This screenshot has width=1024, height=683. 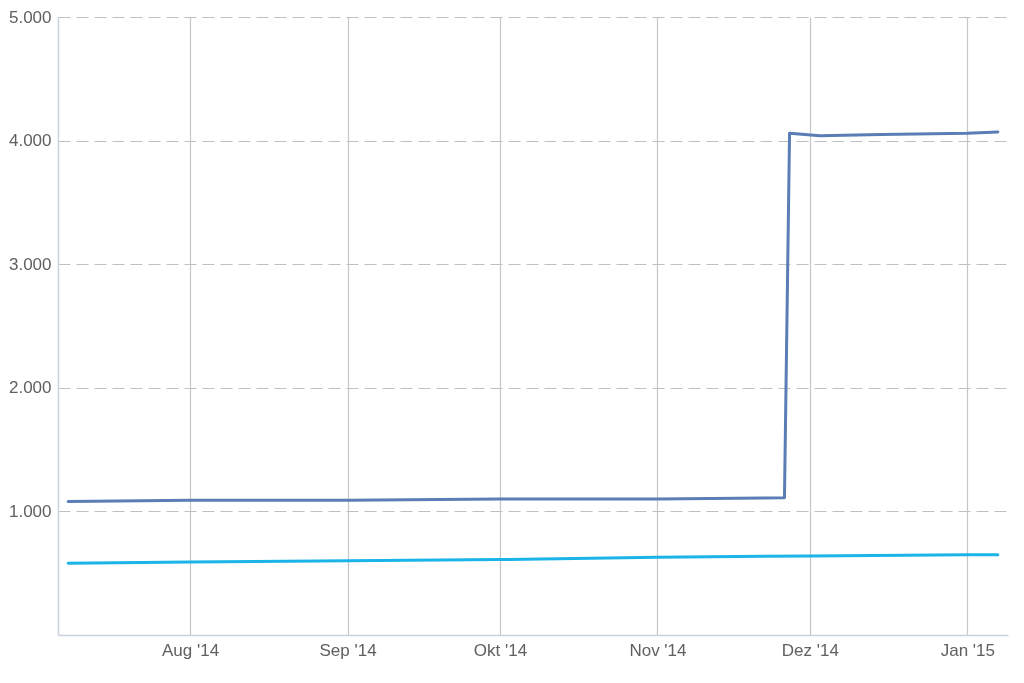 I want to click on x-tick-label: Sep '14, so click(x=348, y=650).